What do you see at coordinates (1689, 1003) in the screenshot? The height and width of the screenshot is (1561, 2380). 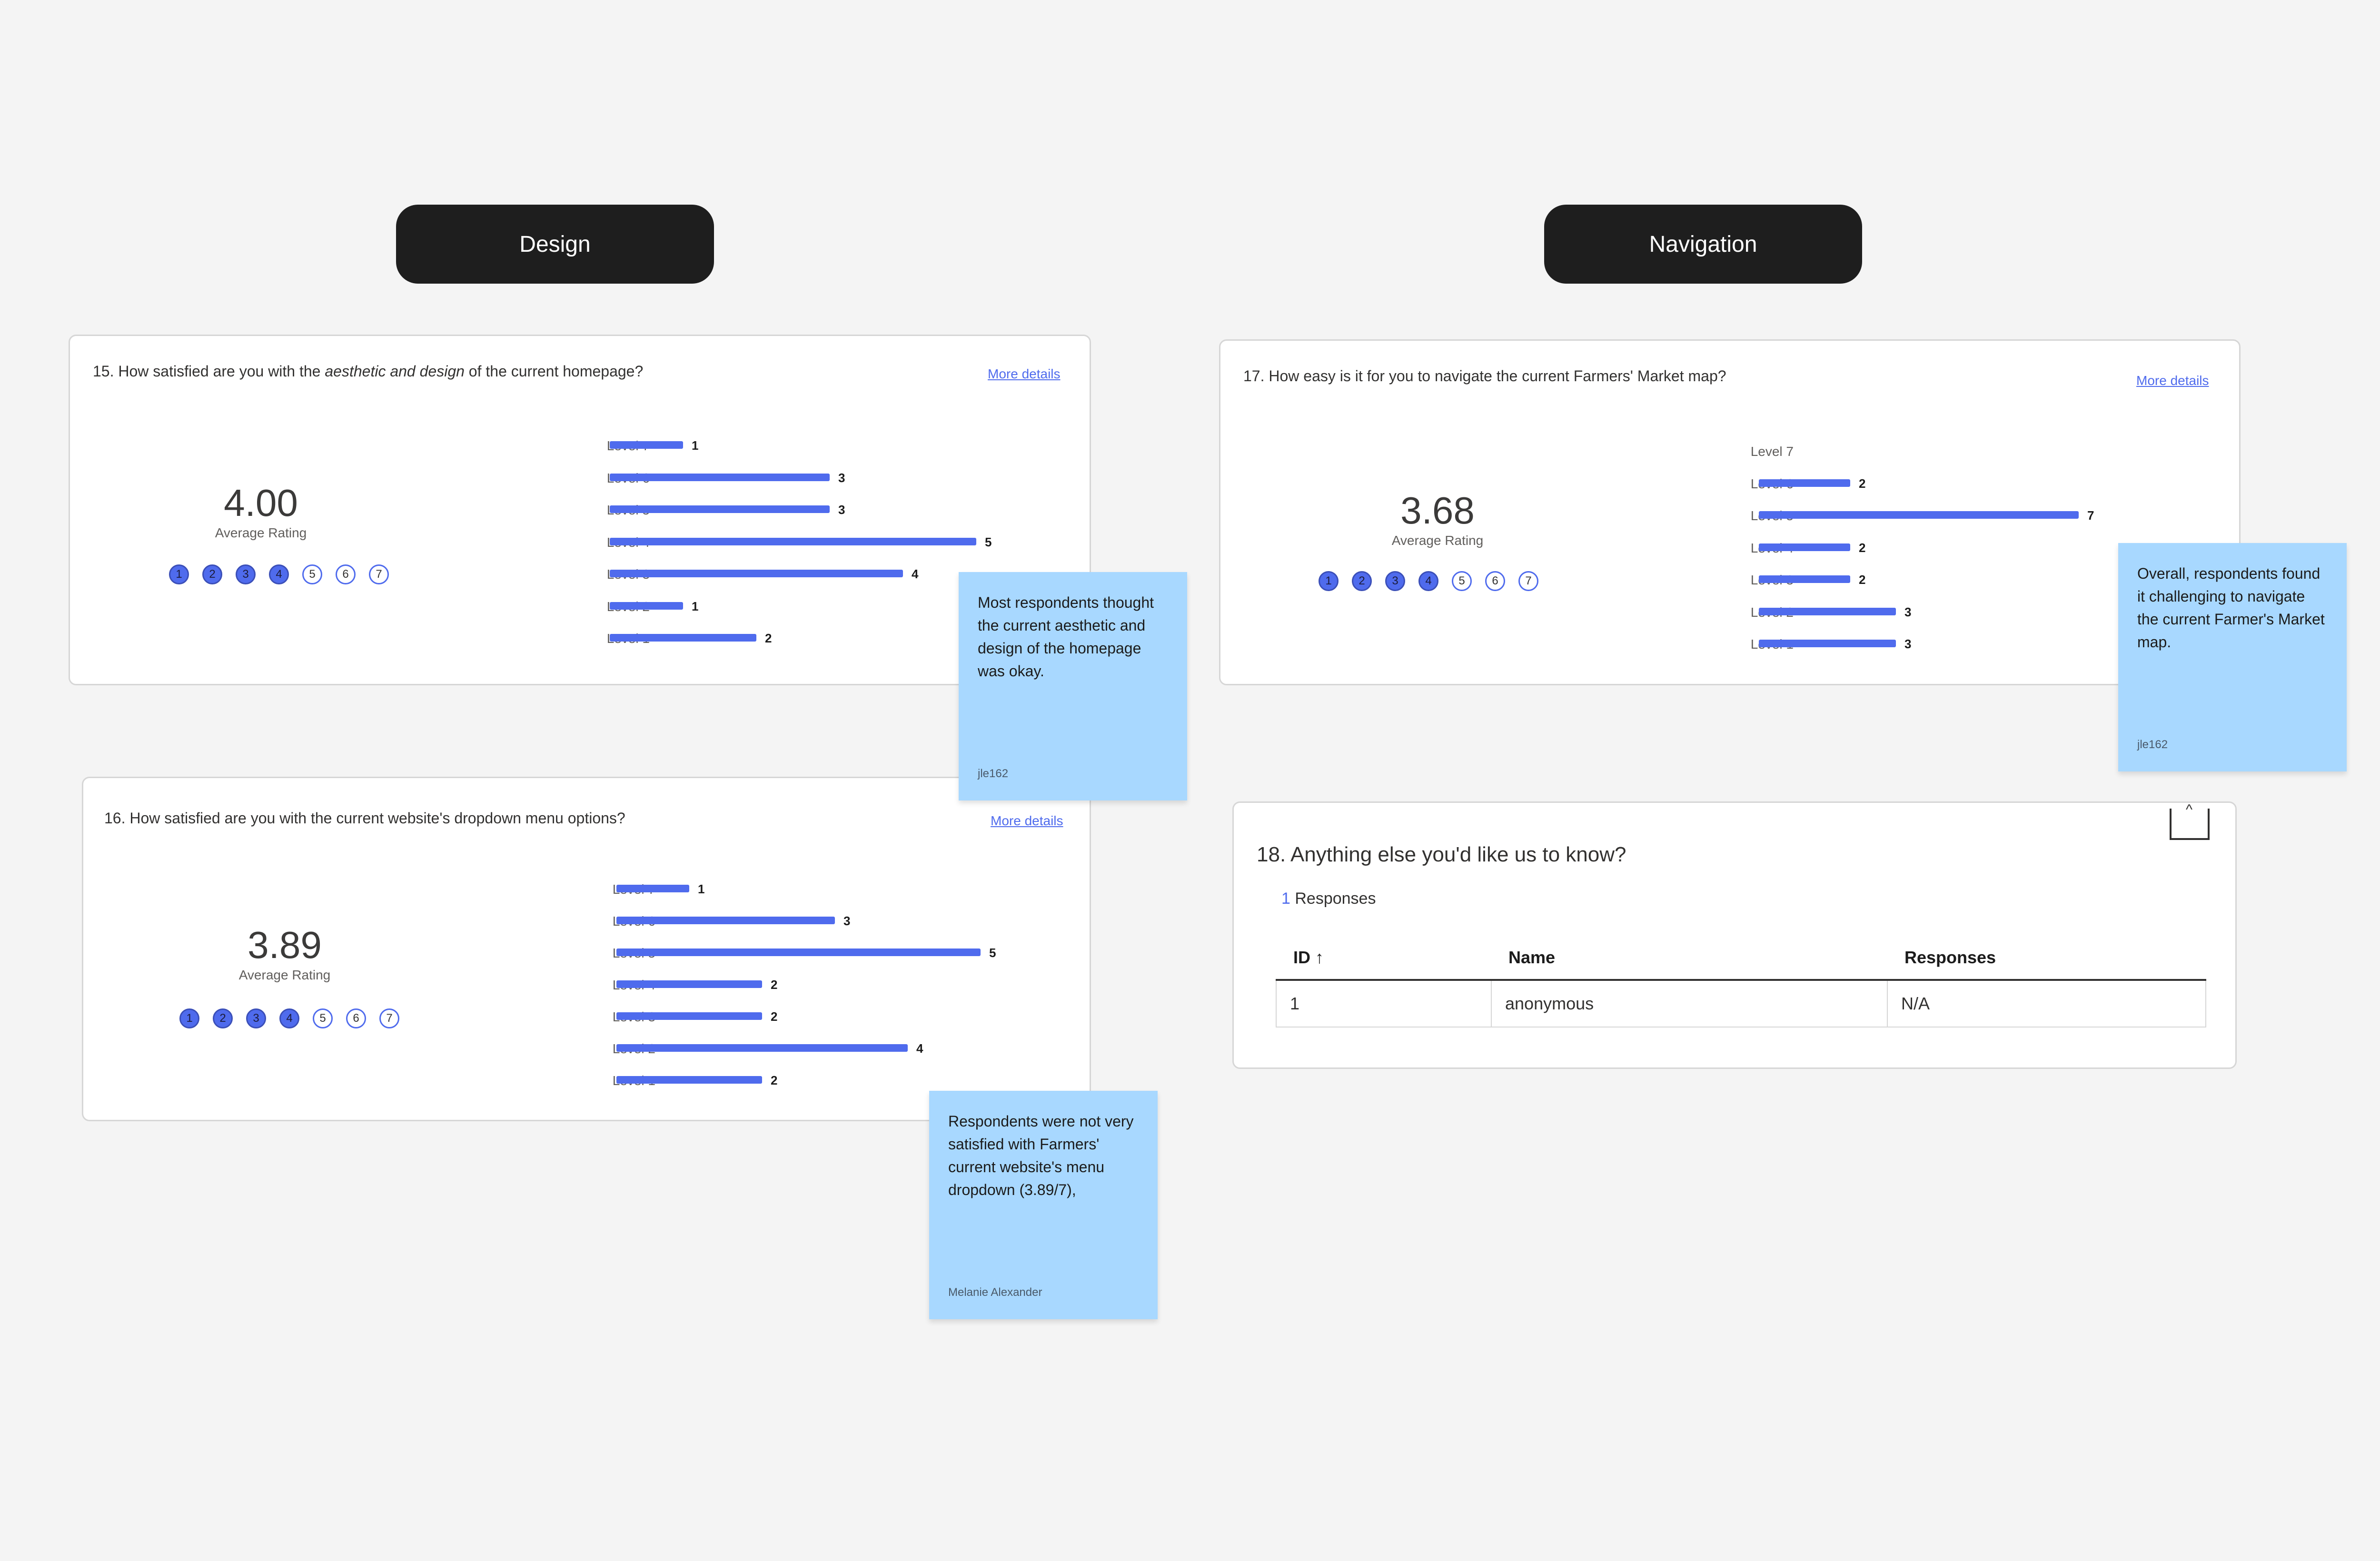 I see `cell-name: anonymous` at bounding box center [1689, 1003].